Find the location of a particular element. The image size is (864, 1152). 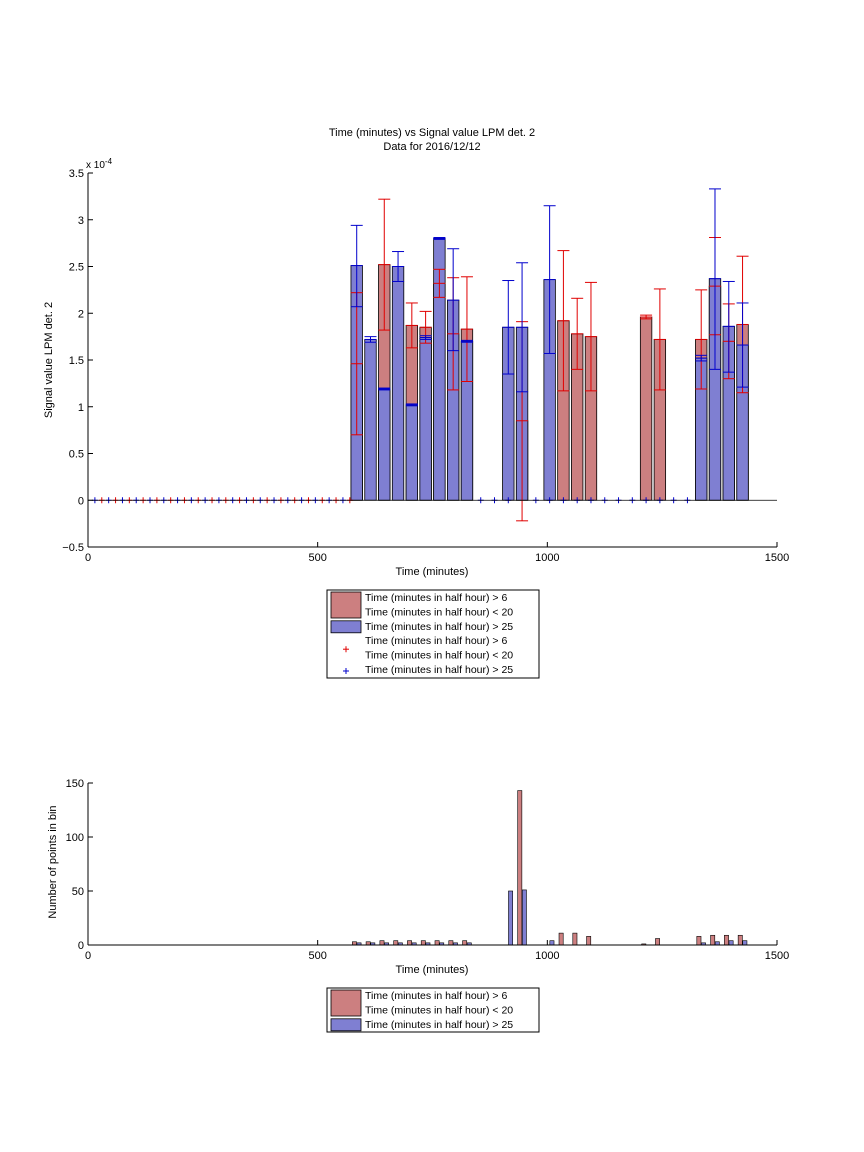

y-tick-label: 0.5 is located at coordinates (76, 455).